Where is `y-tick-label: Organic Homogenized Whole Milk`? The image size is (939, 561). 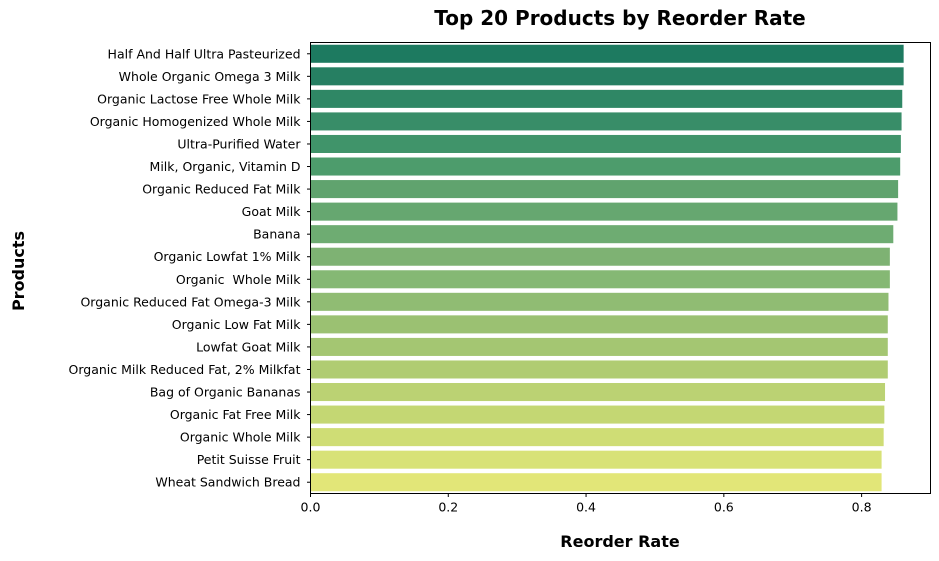
y-tick-label: Organic Homogenized Whole Milk is located at coordinates (195, 121).